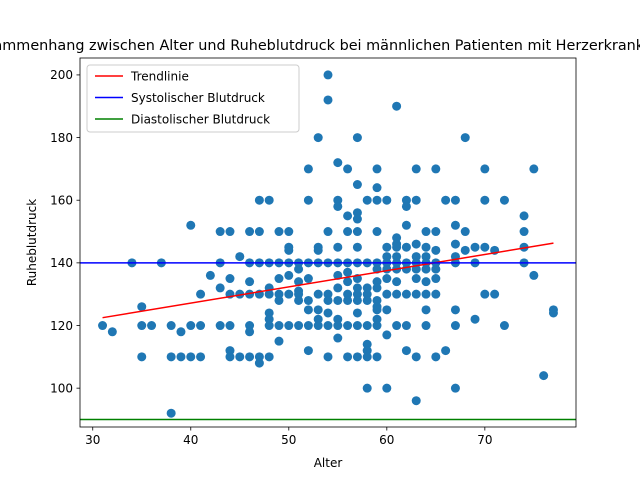  Describe the element at coordinates (328, 463) in the screenshot. I see `x-axis-label: Alter` at that location.